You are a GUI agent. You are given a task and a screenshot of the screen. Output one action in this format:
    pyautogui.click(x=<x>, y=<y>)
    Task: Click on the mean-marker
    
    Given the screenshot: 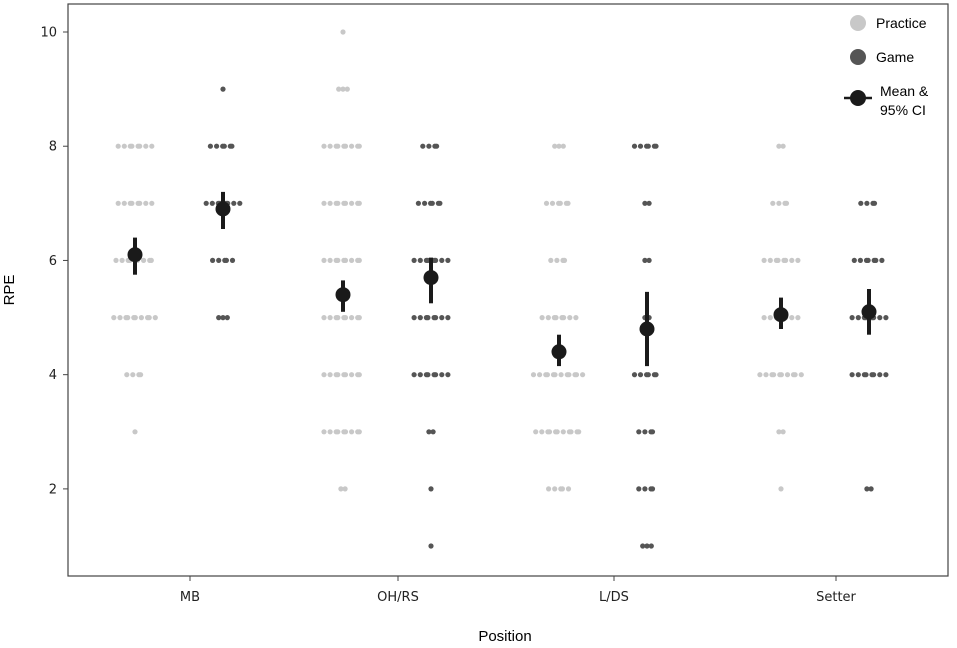 What is the action you would take?
    pyautogui.click(x=135, y=255)
    